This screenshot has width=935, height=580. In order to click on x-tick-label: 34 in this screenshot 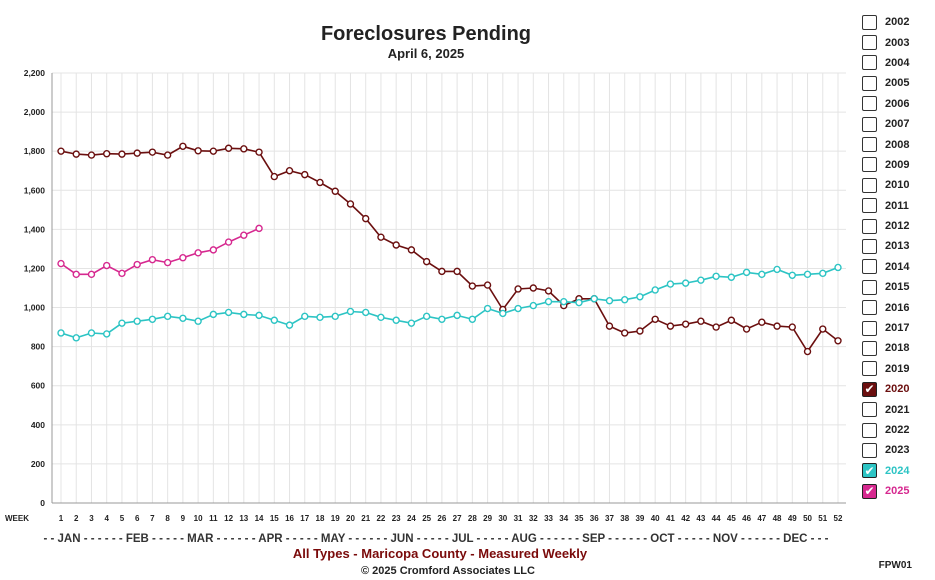, I will do `click(563, 518)`.